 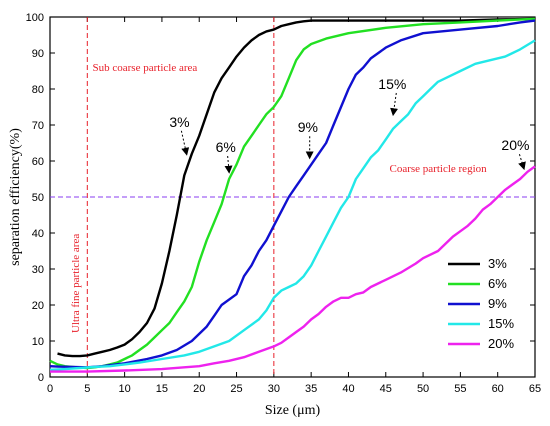 What do you see at coordinates (497, 263) in the screenshot?
I see `legend-label-1: 3%` at bounding box center [497, 263].